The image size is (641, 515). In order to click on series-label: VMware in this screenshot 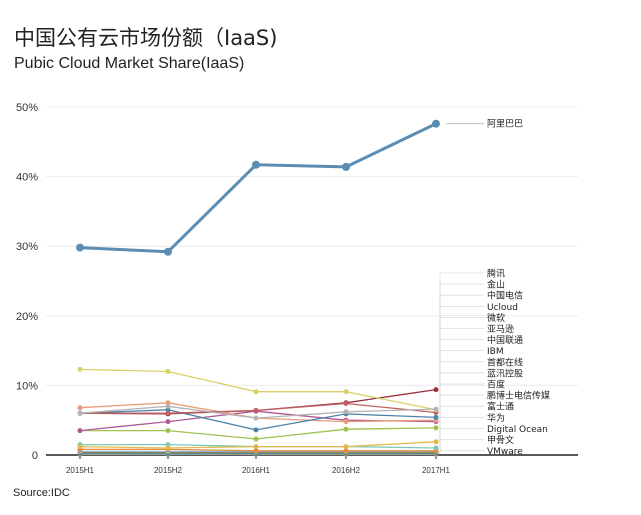, I will do `click(505, 452)`.